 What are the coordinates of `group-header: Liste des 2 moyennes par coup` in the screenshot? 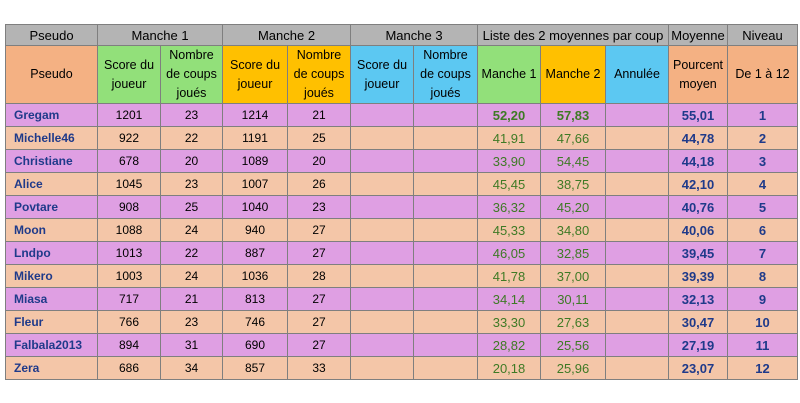 It's located at (573, 35).